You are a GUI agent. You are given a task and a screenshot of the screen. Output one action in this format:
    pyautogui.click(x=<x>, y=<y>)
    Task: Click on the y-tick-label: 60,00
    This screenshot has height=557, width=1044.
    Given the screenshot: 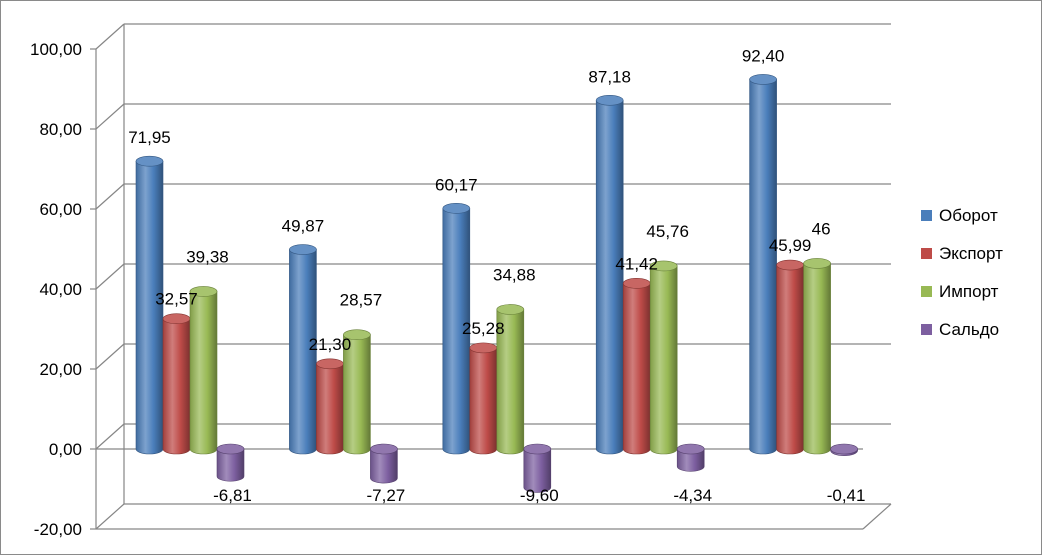 What is the action you would take?
    pyautogui.click(x=60, y=209)
    